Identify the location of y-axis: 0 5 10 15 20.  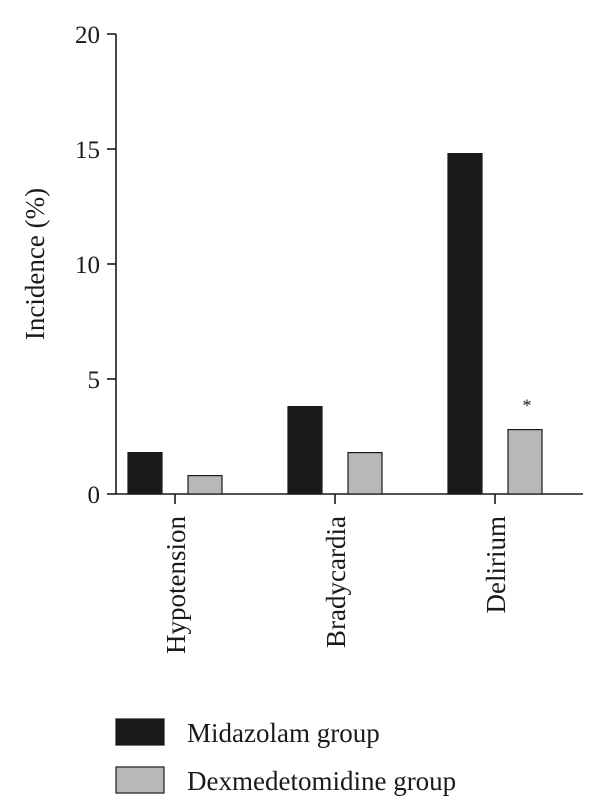
(96, 265).